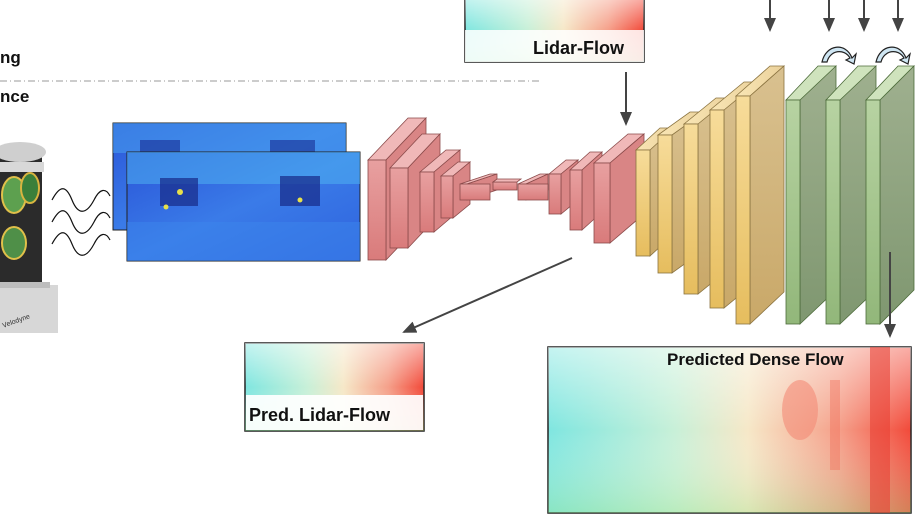  I want to click on pred-lidar-flow-label: Pred. Lidar-Flow, so click(320, 415).